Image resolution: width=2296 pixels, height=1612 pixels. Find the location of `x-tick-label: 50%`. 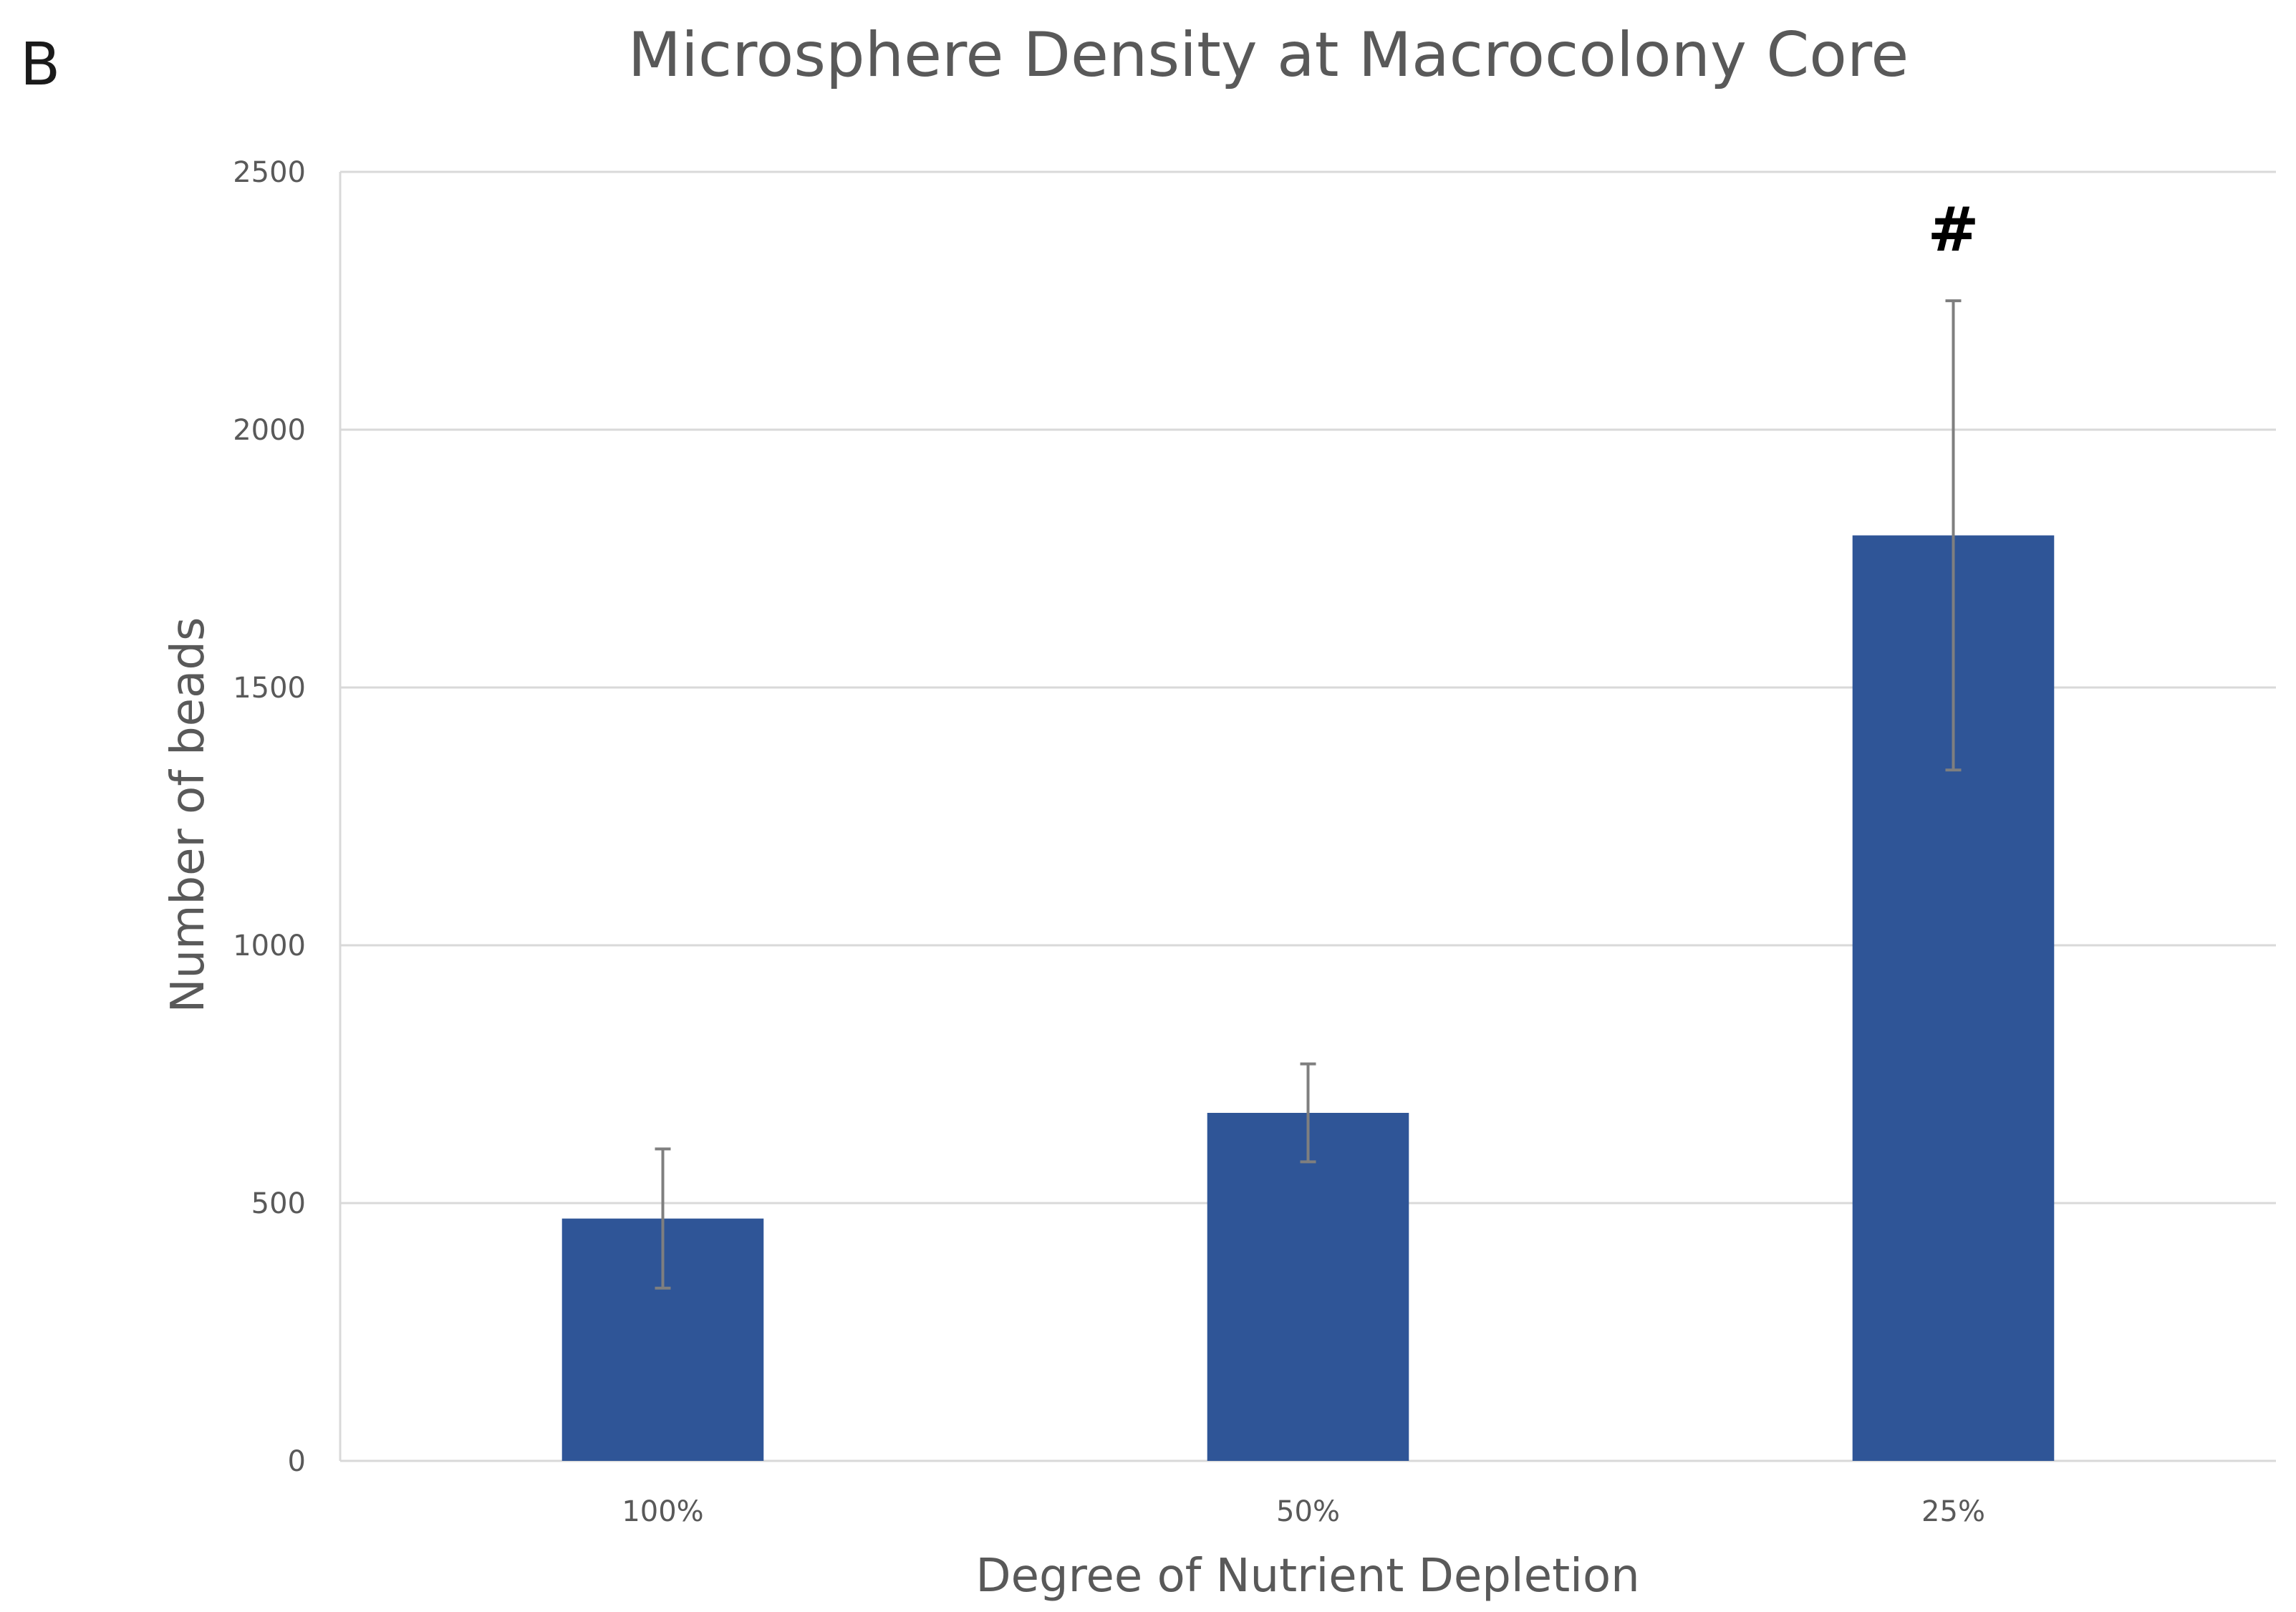

x-tick-label: 50% is located at coordinates (1308, 1512).